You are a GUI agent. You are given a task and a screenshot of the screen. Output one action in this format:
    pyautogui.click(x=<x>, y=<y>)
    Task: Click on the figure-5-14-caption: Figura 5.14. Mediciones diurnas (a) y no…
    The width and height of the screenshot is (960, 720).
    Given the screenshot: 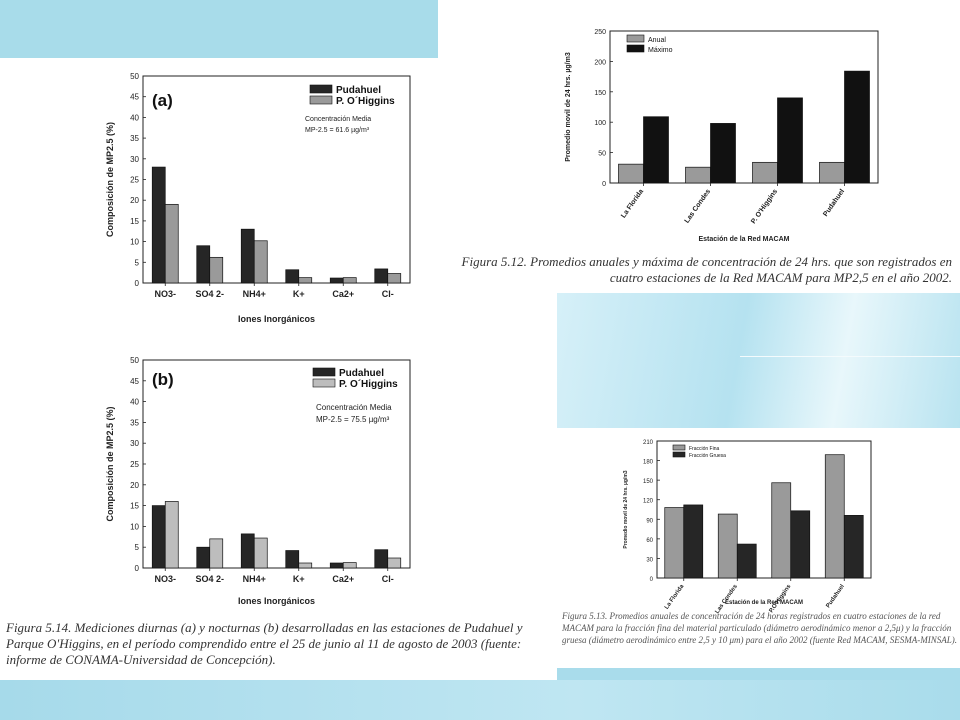 What is the action you would take?
    pyautogui.click(x=264, y=643)
    